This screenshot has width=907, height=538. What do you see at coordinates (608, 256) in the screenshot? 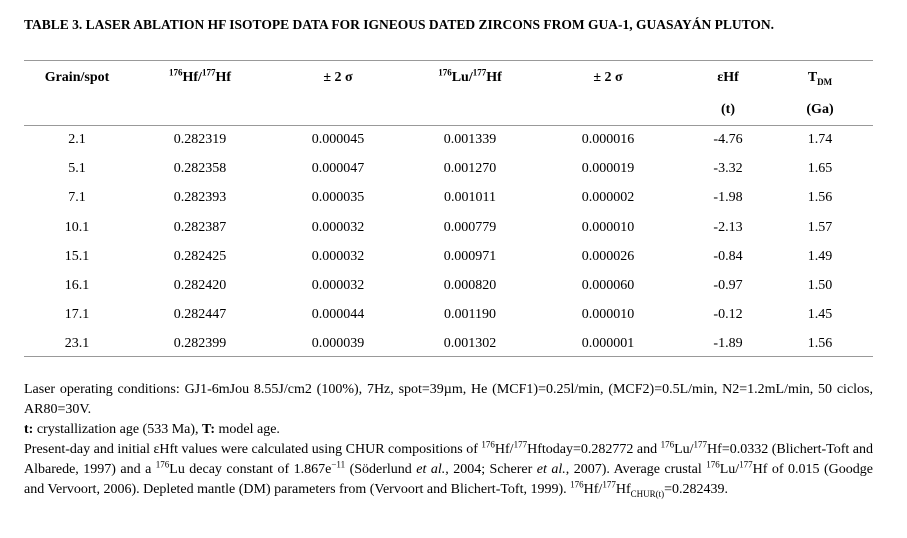
I see `table-cell: 0.000026` at bounding box center [608, 256].